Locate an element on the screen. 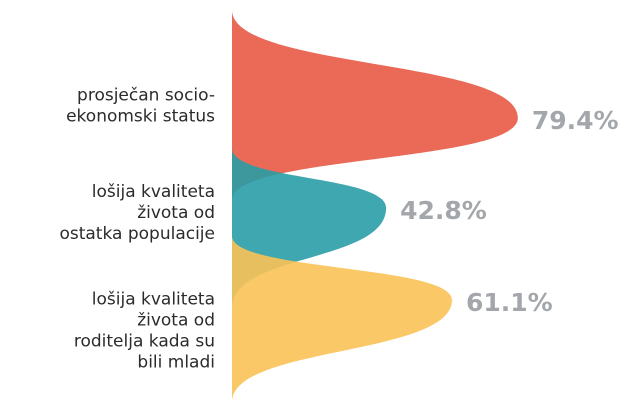 Image resolution: width=636 pixels, height=404 pixels. category-label: ekonomski status is located at coordinates (140, 117).